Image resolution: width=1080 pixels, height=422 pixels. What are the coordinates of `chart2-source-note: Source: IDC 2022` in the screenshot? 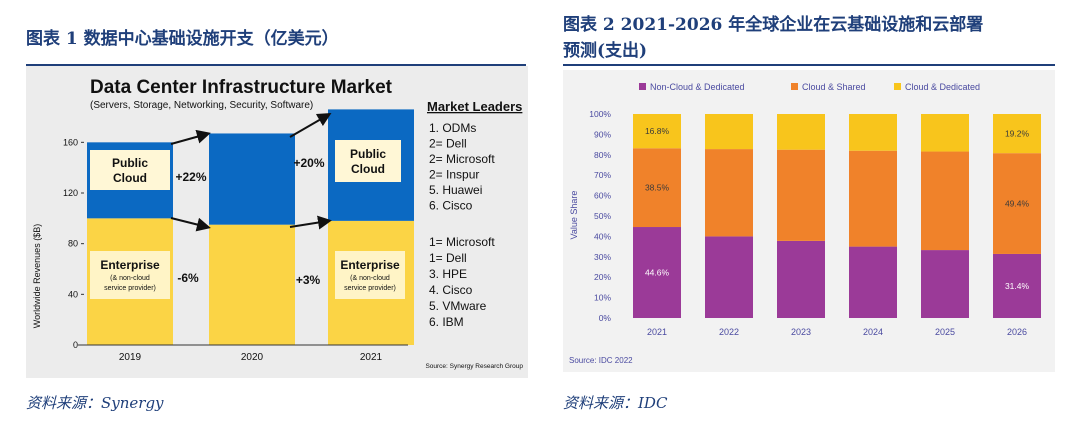 It's located at (601, 360).